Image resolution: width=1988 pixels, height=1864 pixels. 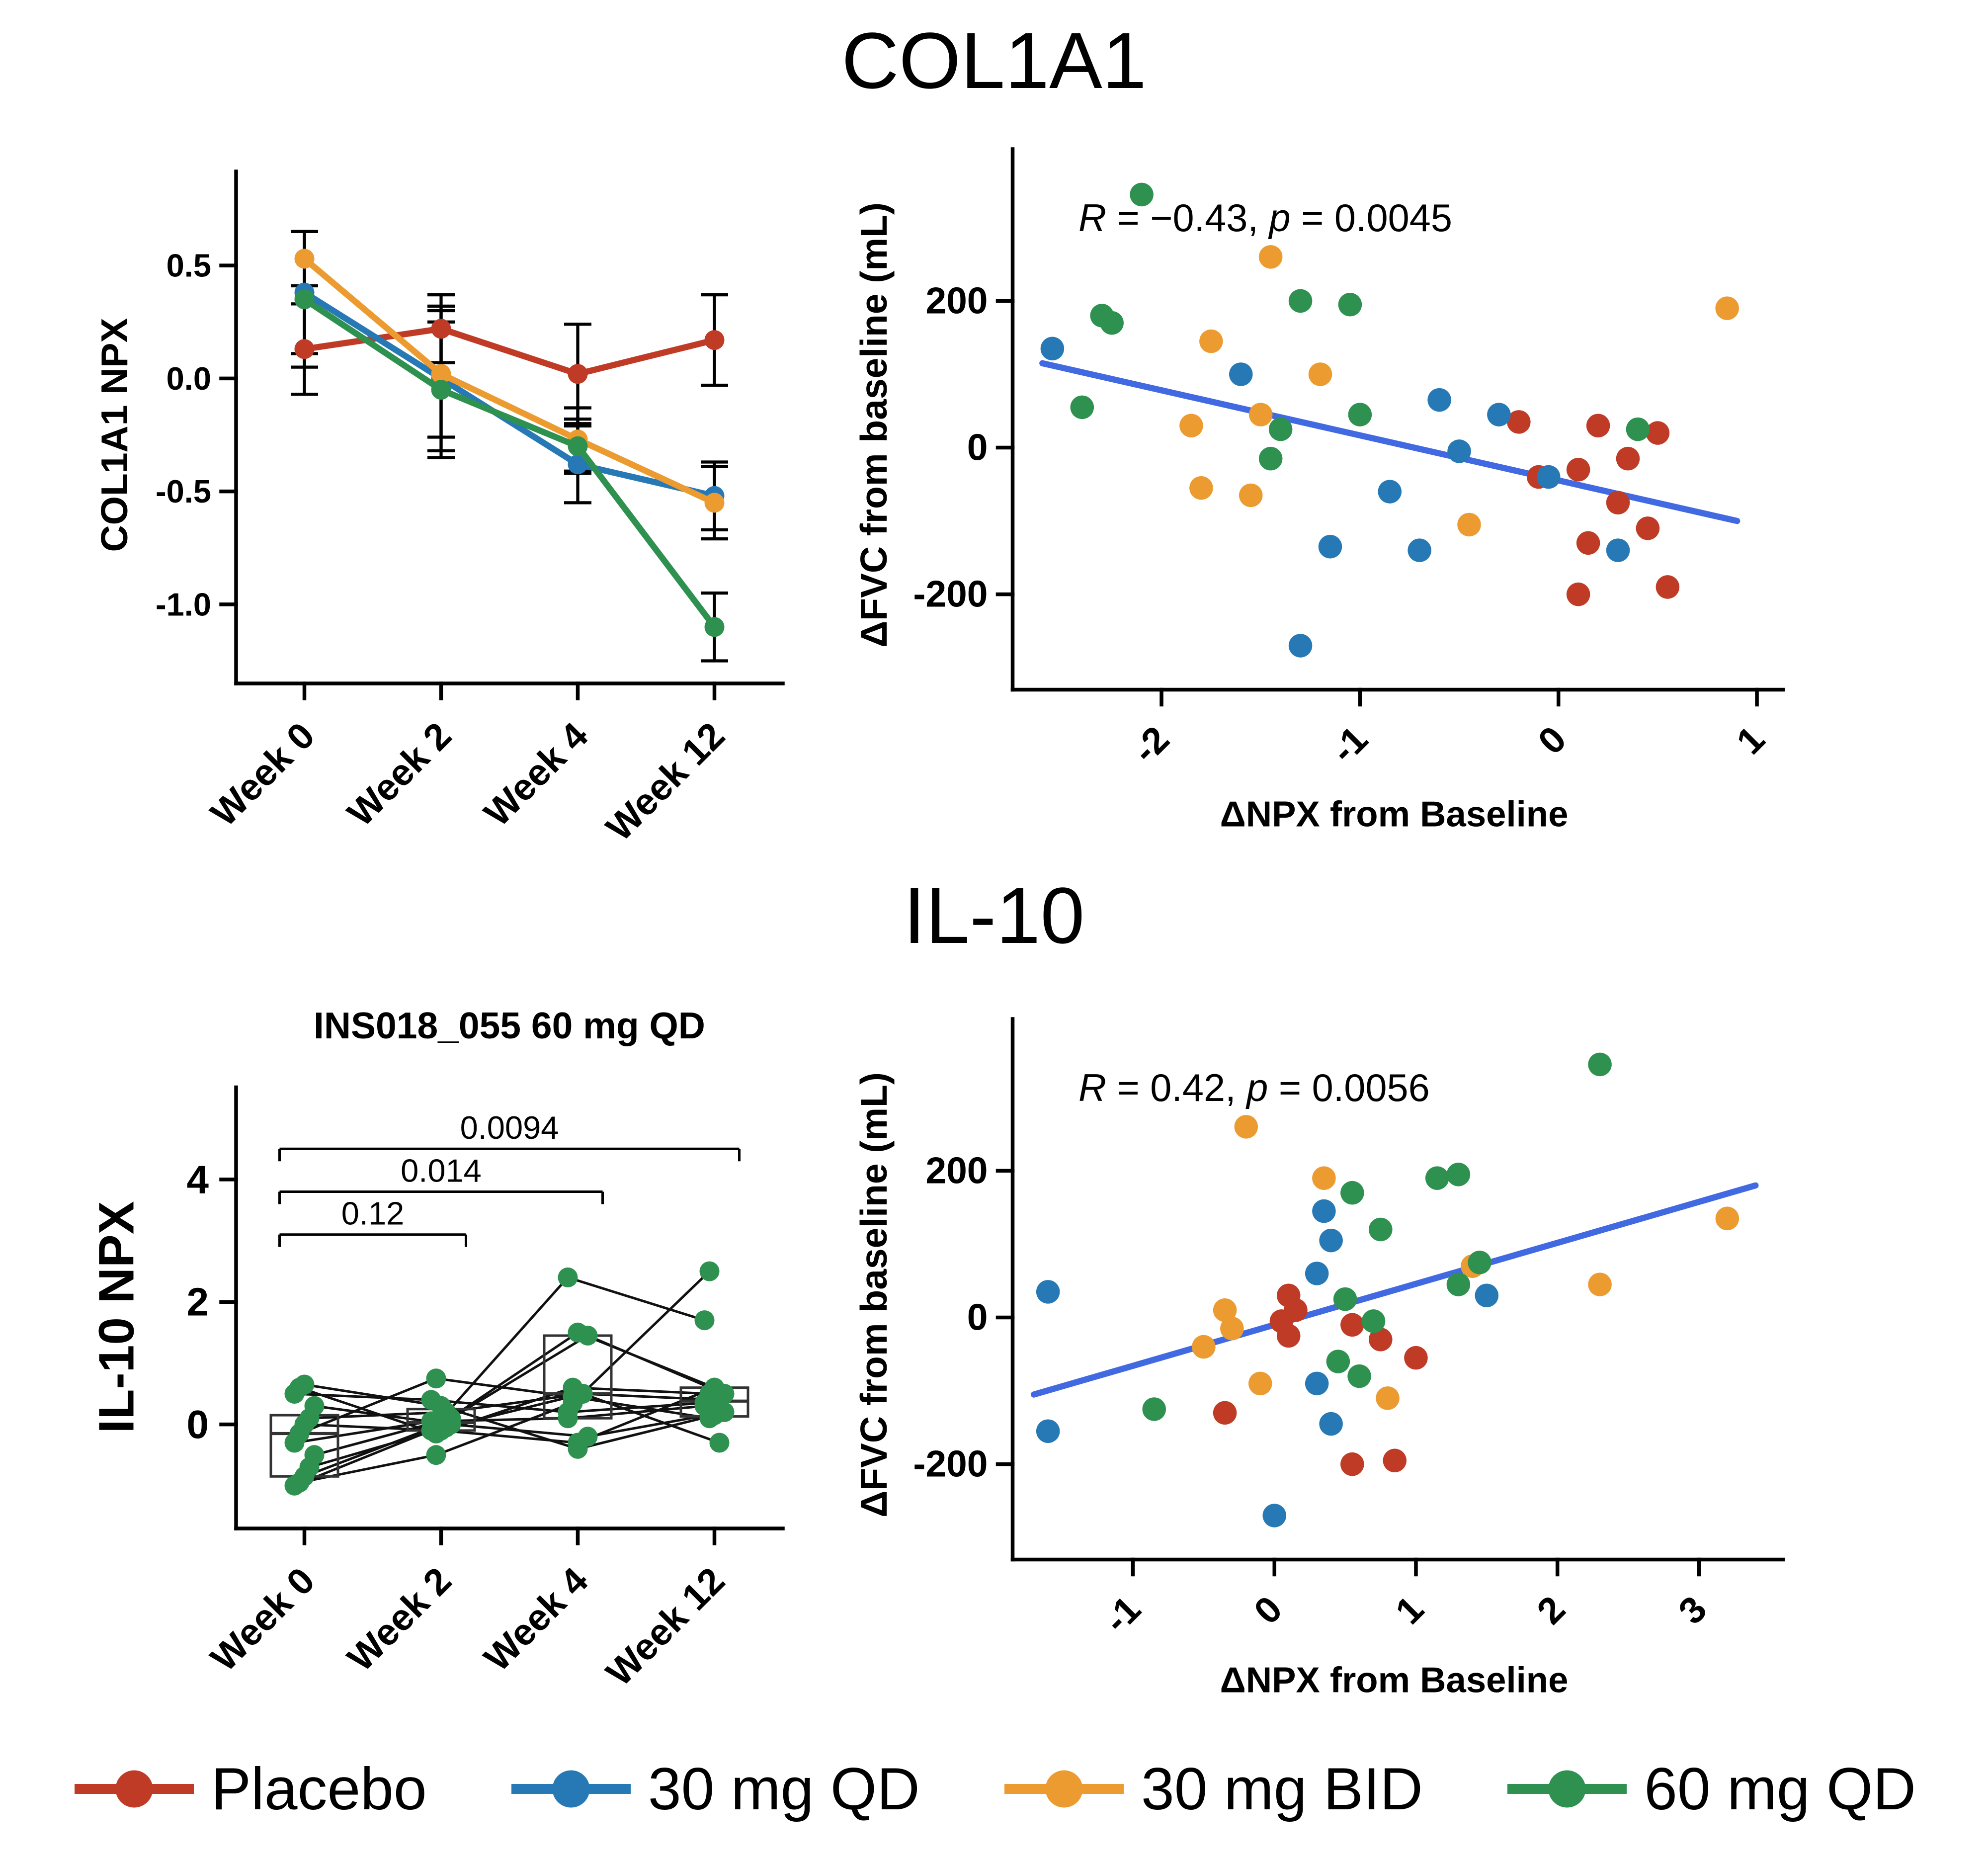 What do you see at coordinates (1371, 219) in the screenshot?
I see `p-value: = 0.0045` at bounding box center [1371, 219].